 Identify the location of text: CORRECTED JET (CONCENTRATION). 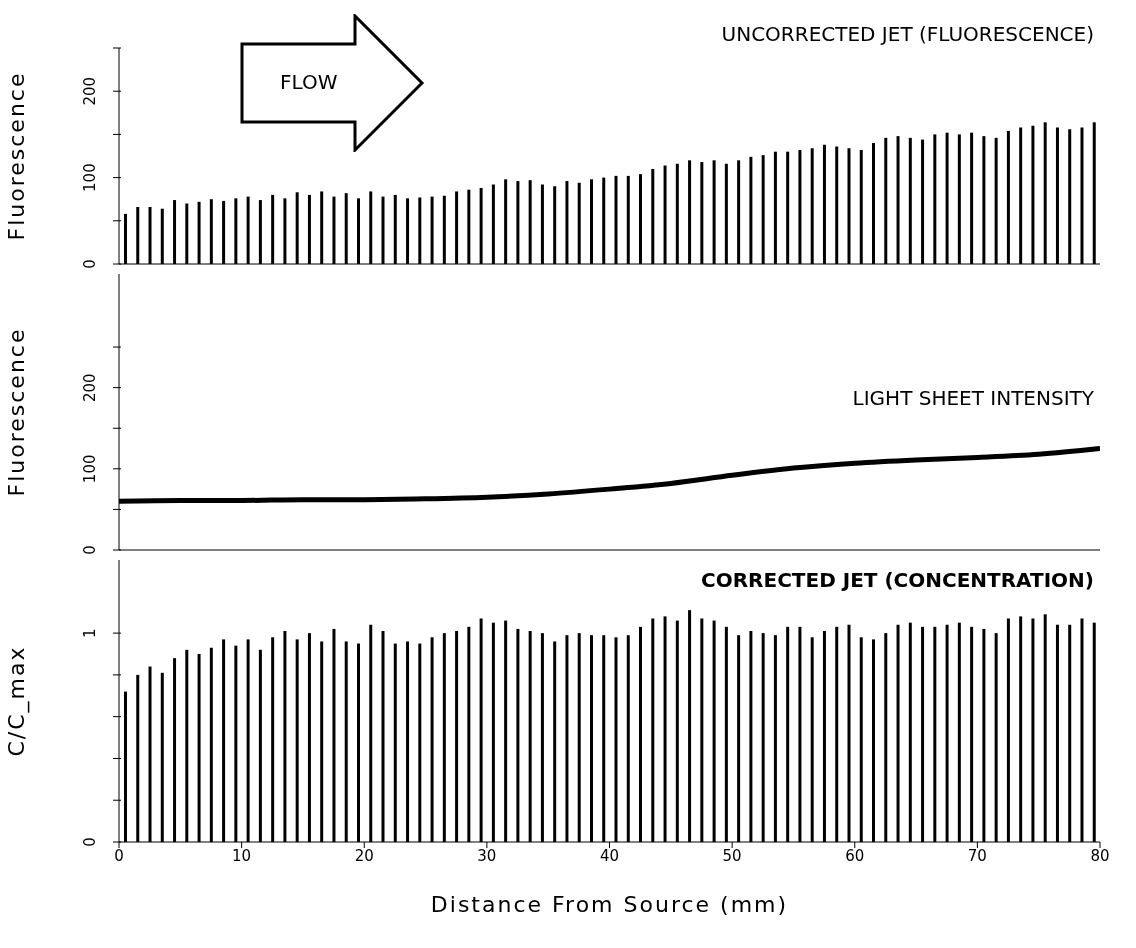
(897, 580).